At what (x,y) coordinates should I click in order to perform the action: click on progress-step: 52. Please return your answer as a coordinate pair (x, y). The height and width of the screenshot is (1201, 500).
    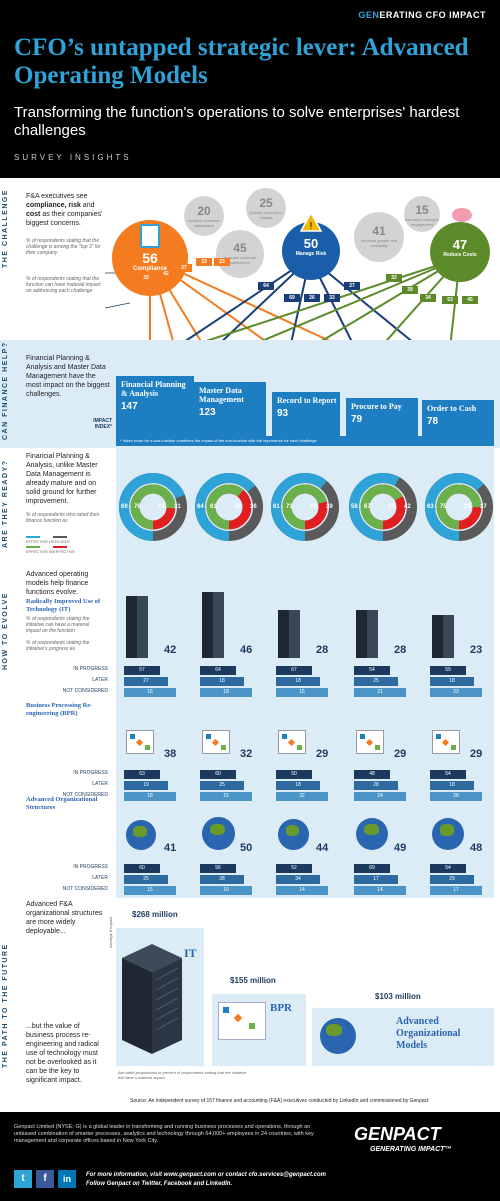
    Looking at the image, I should click on (294, 868).